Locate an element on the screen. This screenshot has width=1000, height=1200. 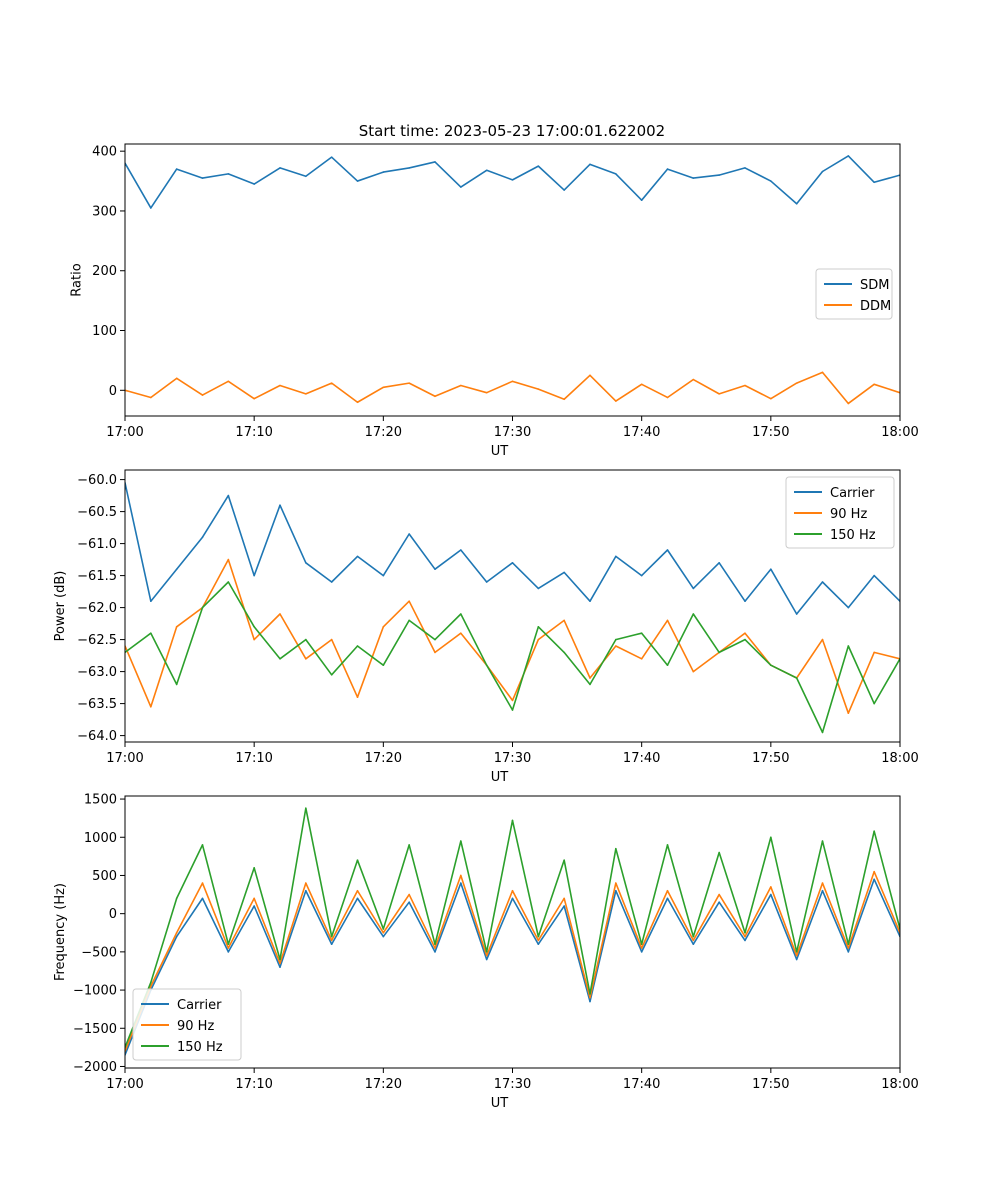
legend: Carrier 90 Hz 150 Hz is located at coordinates (187, 1024).